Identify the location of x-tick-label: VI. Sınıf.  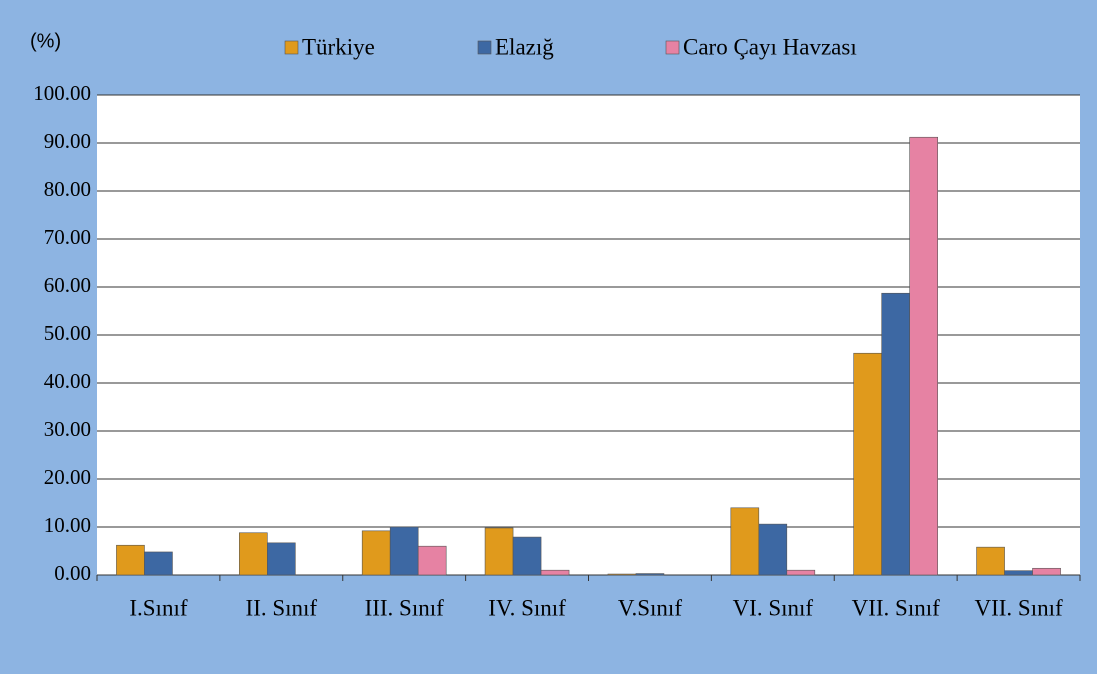
(773, 607).